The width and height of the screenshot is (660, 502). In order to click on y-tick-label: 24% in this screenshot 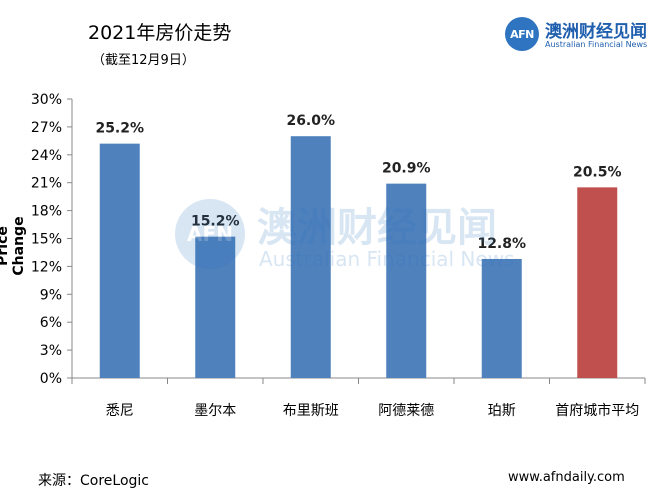, I will do `click(46, 156)`.